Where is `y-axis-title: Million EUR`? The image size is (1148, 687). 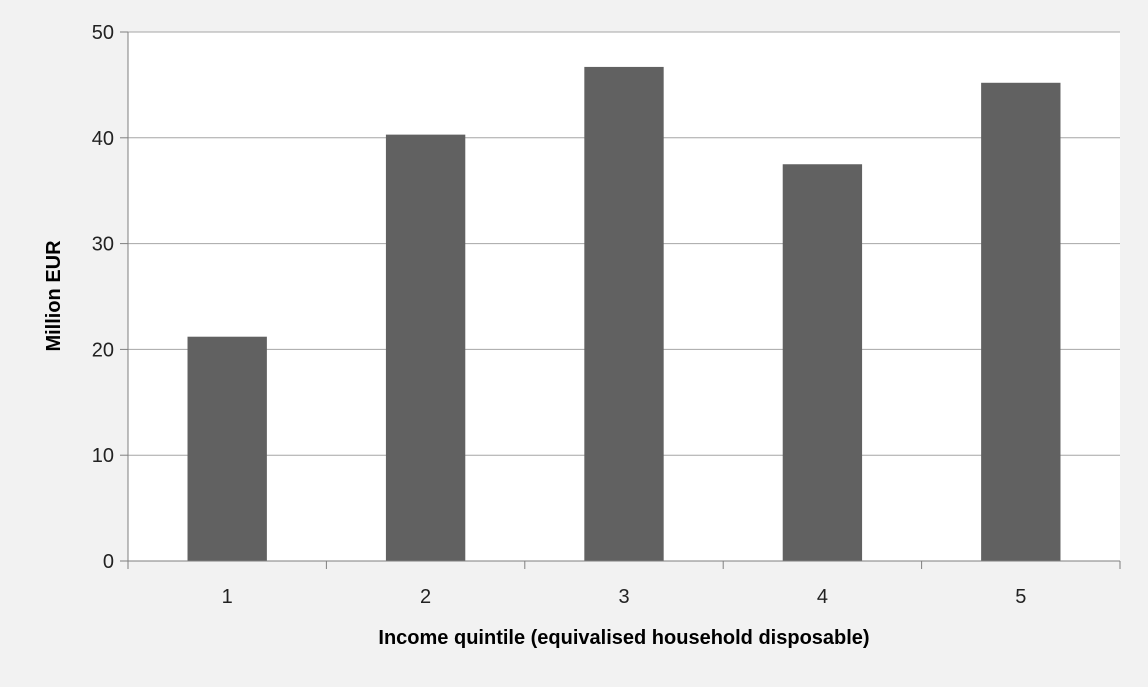 y-axis-title: Million EUR is located at coordinates (54, 296).